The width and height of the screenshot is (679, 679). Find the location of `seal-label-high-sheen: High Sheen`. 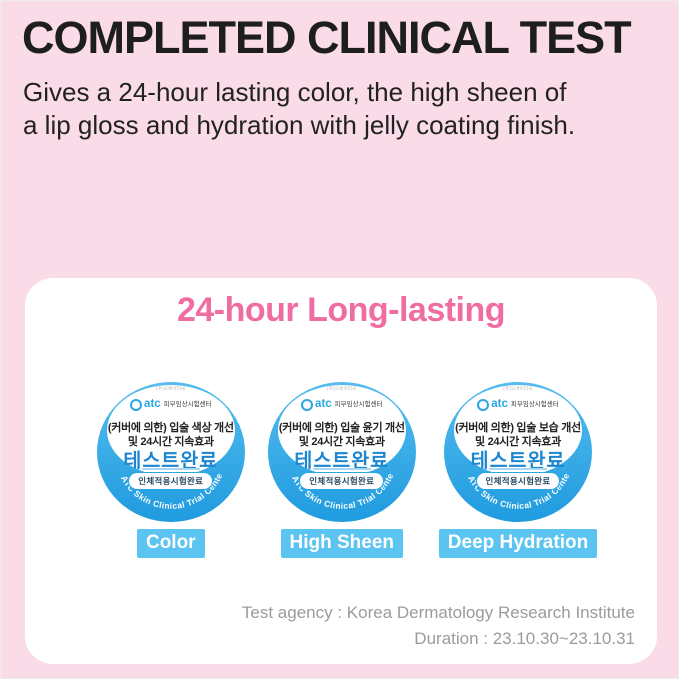

seal-label-high-sheen: High Sheen is located at coordinates (342, 543).